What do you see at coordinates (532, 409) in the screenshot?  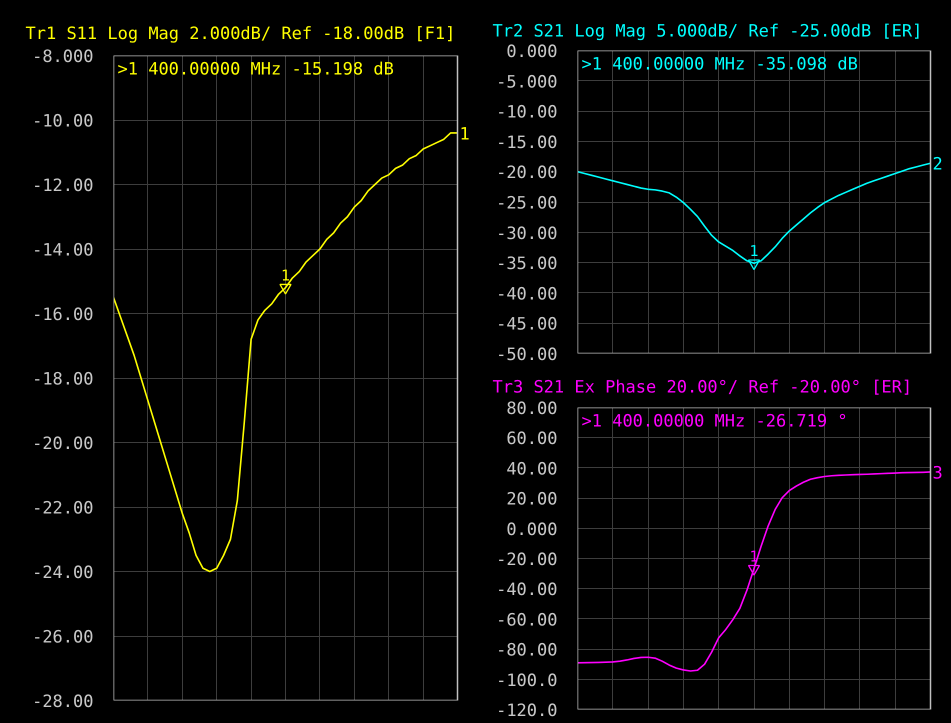 I see `y-tick-label: 80.00` at bounding box center [532, 409].